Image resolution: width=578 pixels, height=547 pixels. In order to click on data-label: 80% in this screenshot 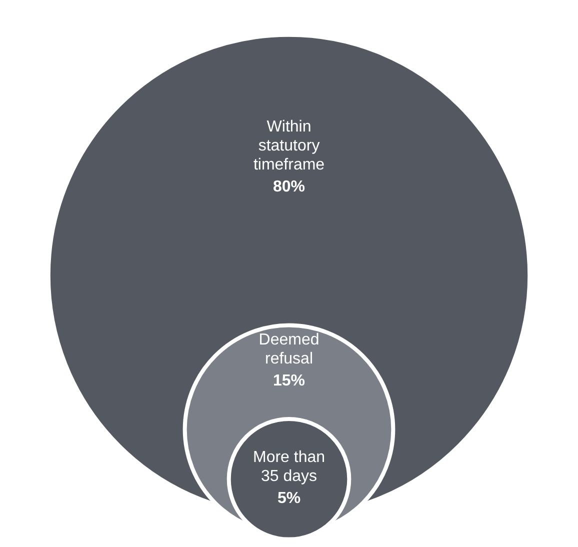, I will do `click(289, 187)`.